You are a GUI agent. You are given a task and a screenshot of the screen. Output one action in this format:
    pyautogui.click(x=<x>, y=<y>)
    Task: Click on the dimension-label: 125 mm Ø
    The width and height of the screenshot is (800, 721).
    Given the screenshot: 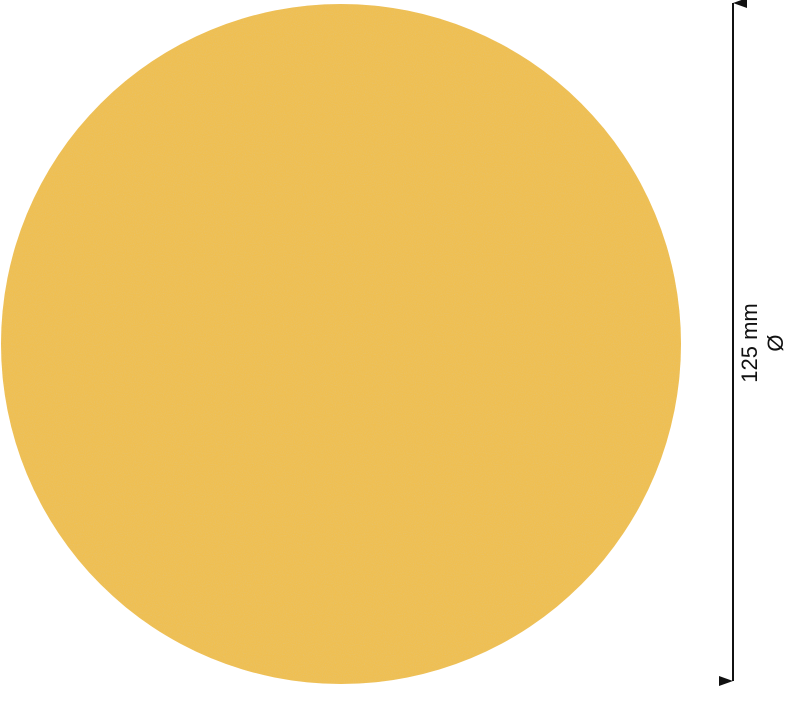 What is the action you would take?
    pyautogui.click(x=763, y=342)
    